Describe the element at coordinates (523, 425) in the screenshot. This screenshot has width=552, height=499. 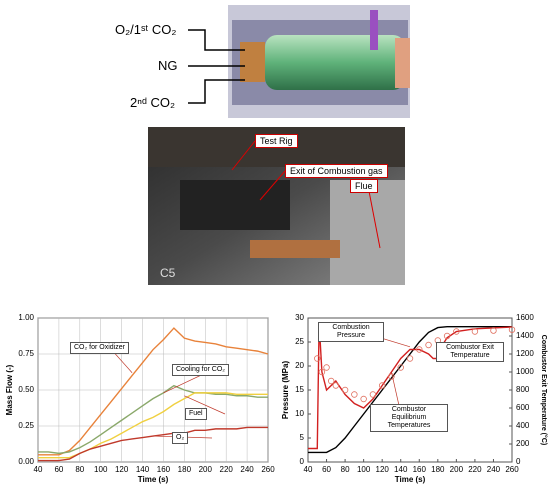
I see `y2-tick-label: 400` at that location.